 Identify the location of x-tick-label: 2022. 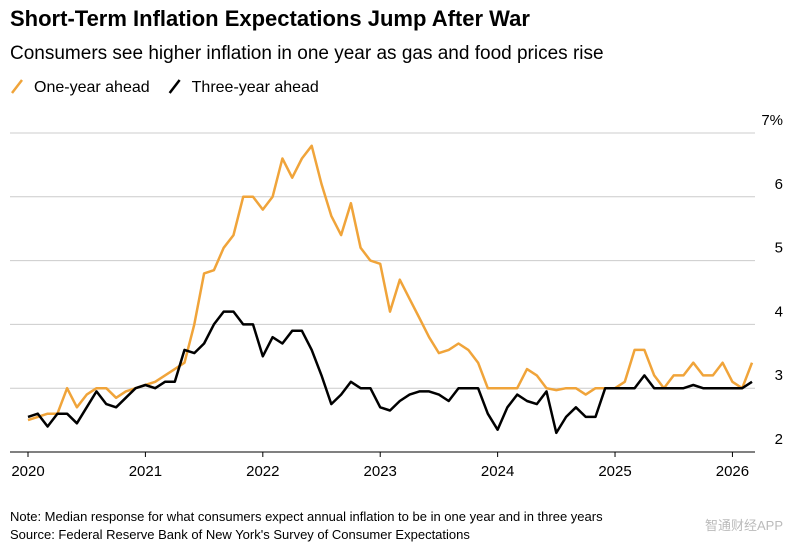
(262, 471).